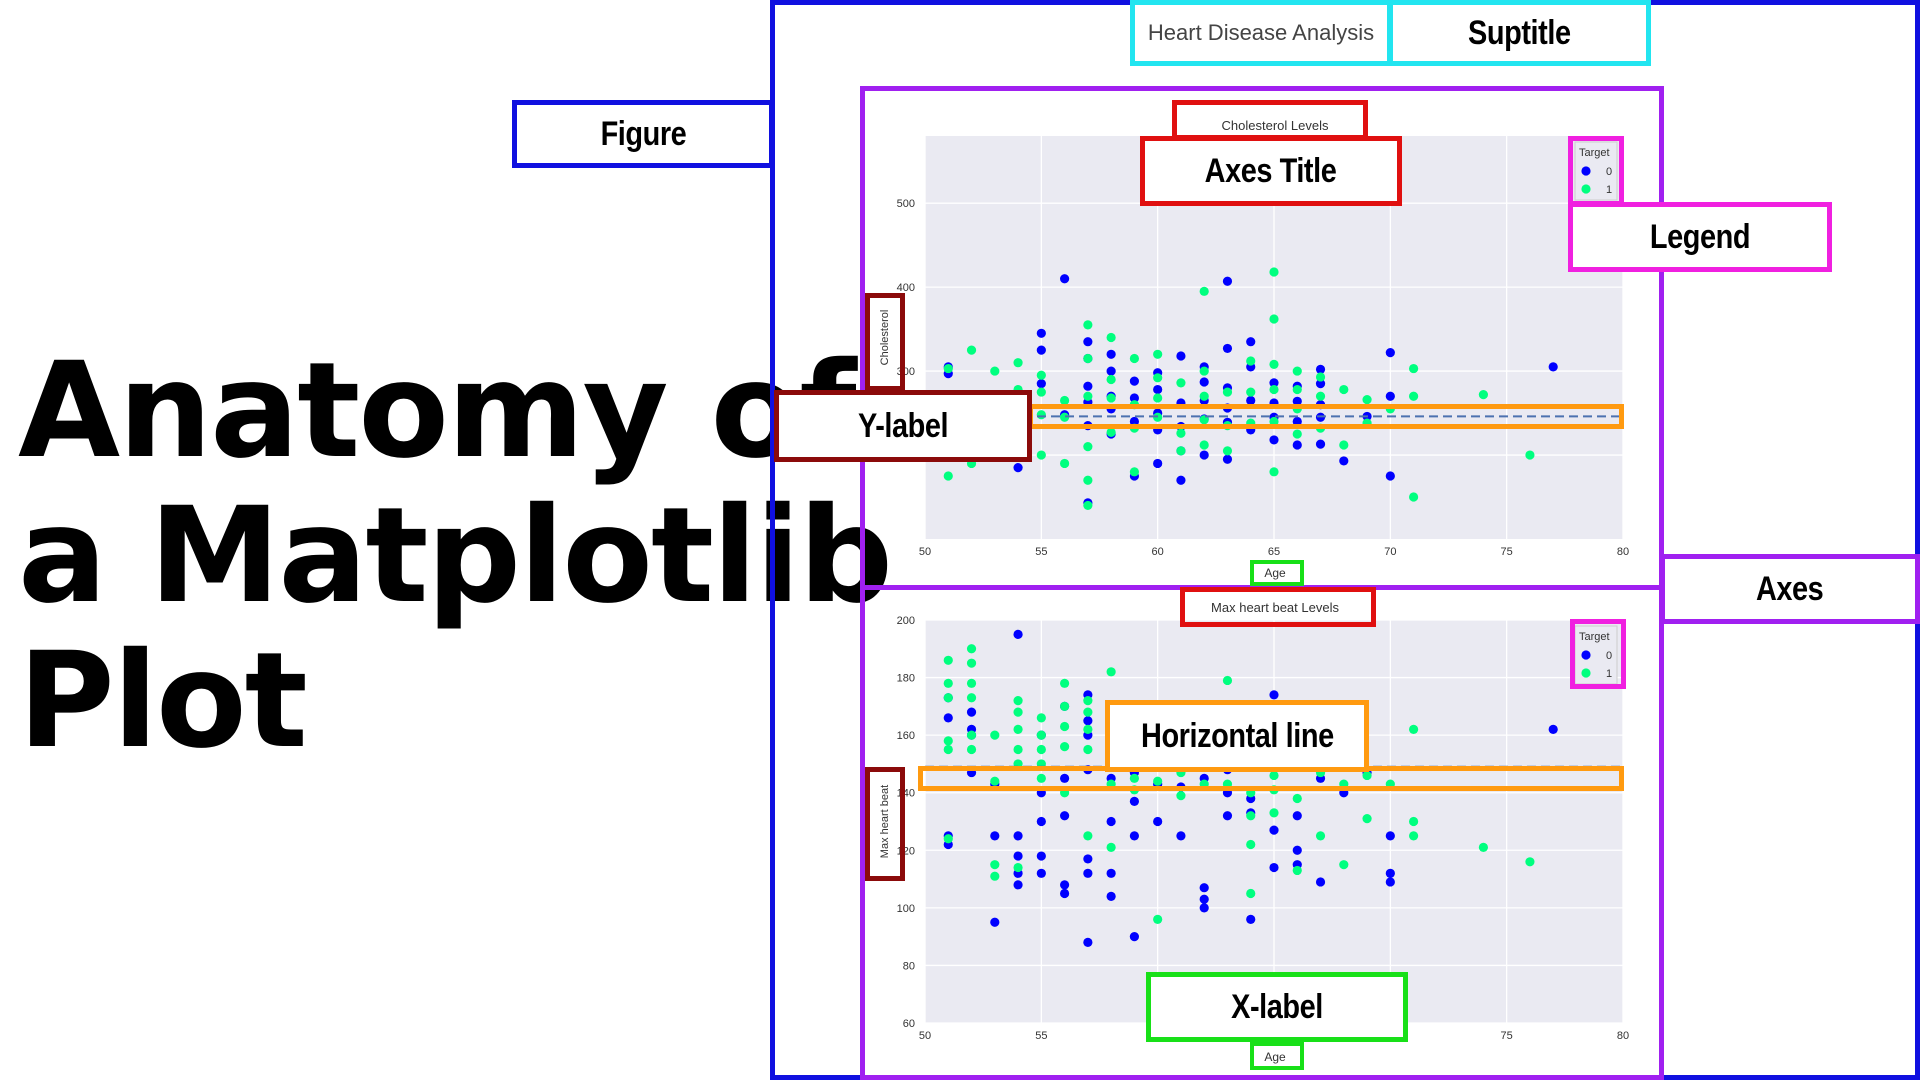  Describe the element at coordinates (1596, 171) in the screenshot. I see `legend-frame-top` at that location.